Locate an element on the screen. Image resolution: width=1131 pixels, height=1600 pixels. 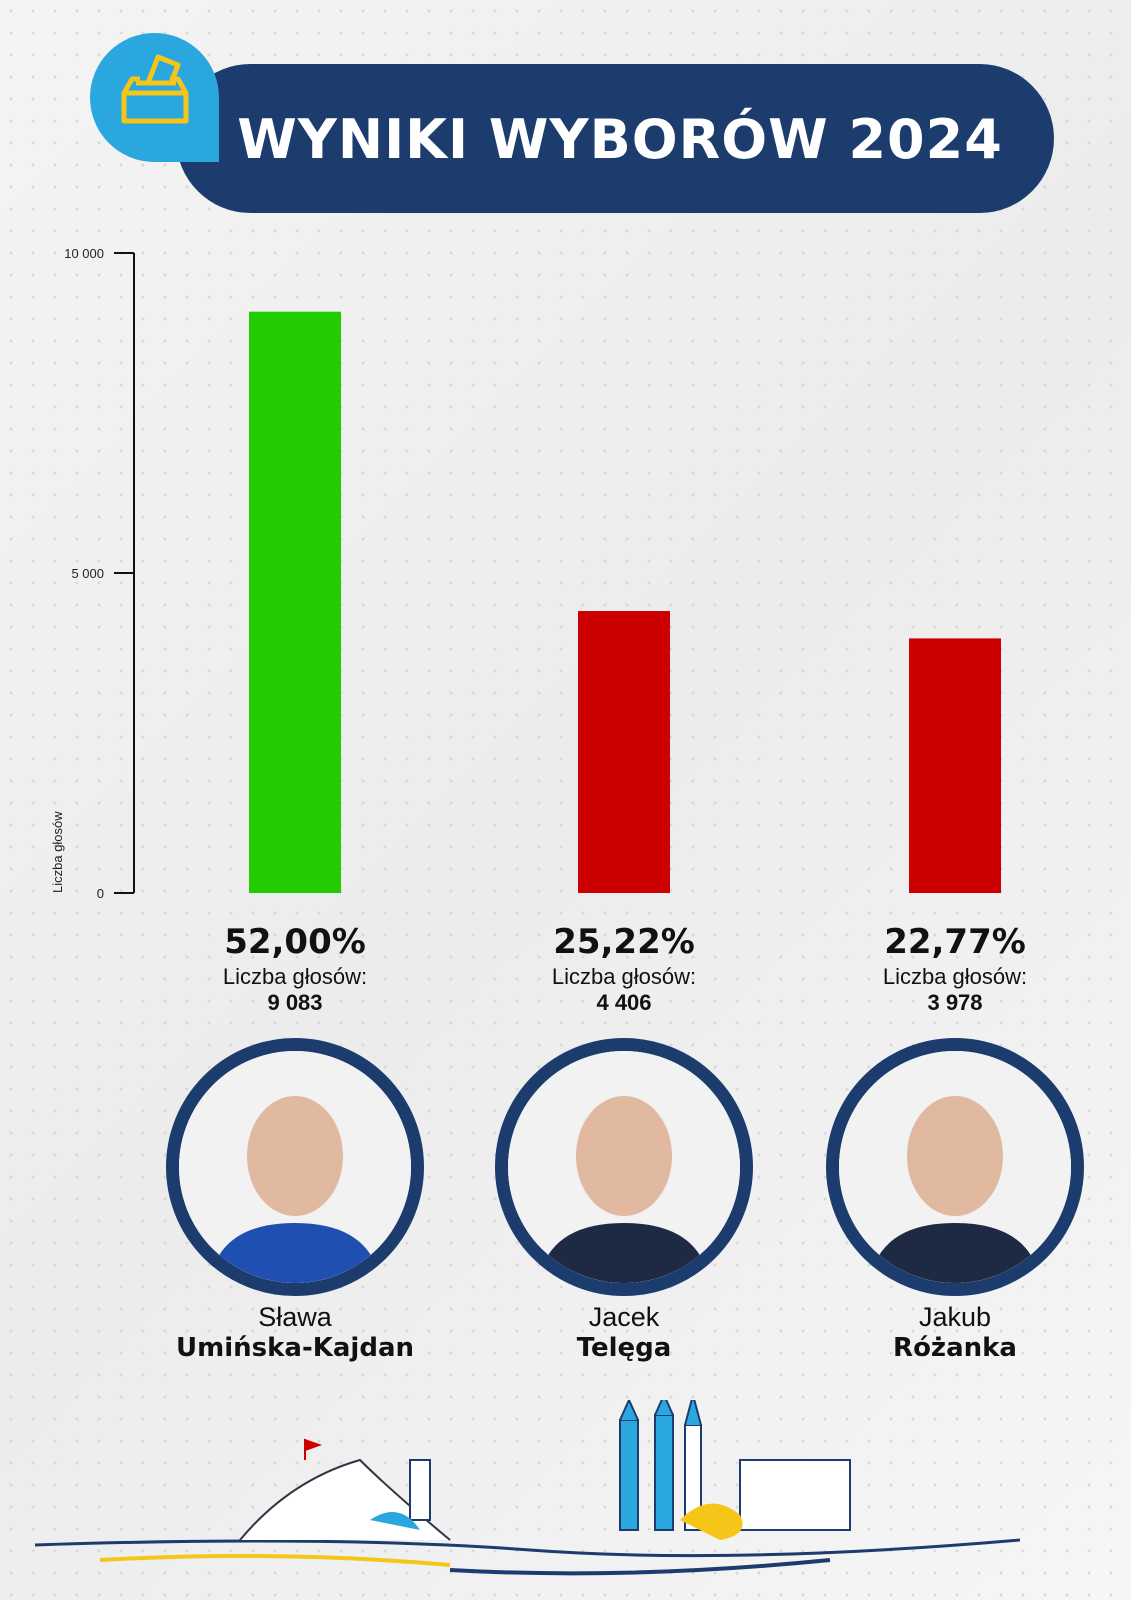
votes-count: 4 406 is located at coordinates (624, 1002).